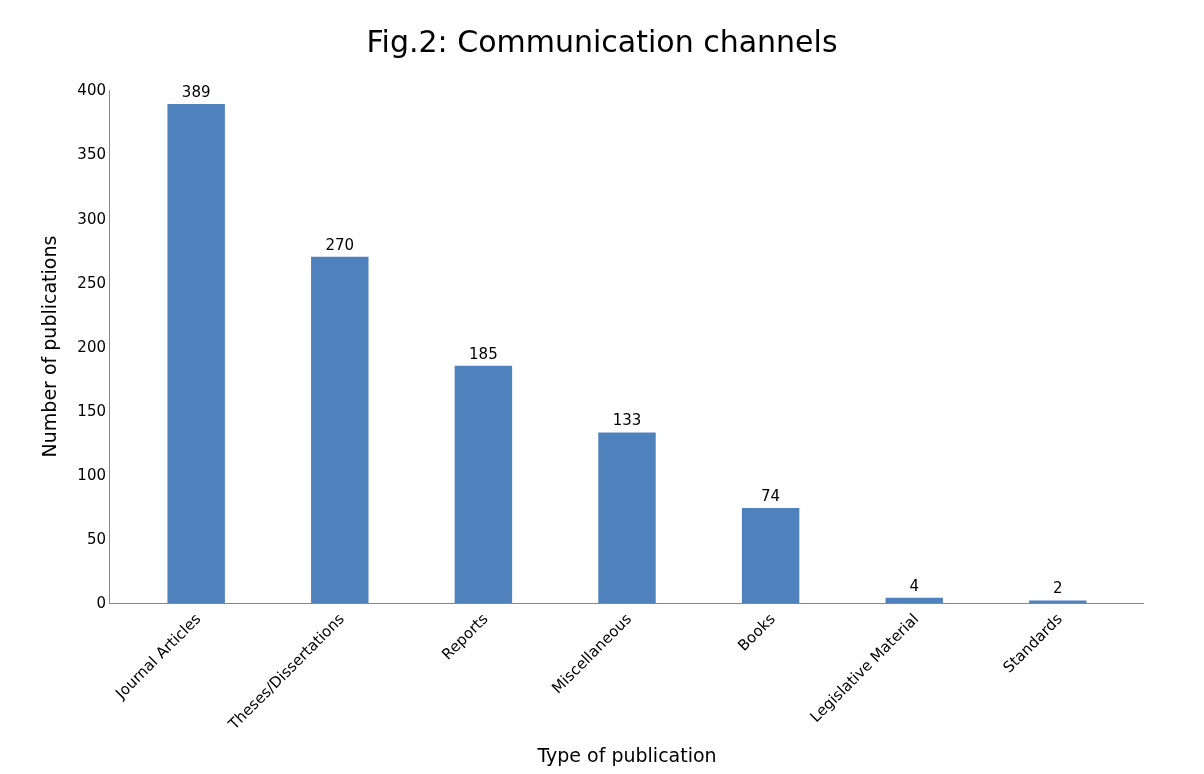 The width and height of the screenshot is (1204, 774). Describe the element at coordinates (914, 585) in the screenshot. I see `data-label: 4` at that location.